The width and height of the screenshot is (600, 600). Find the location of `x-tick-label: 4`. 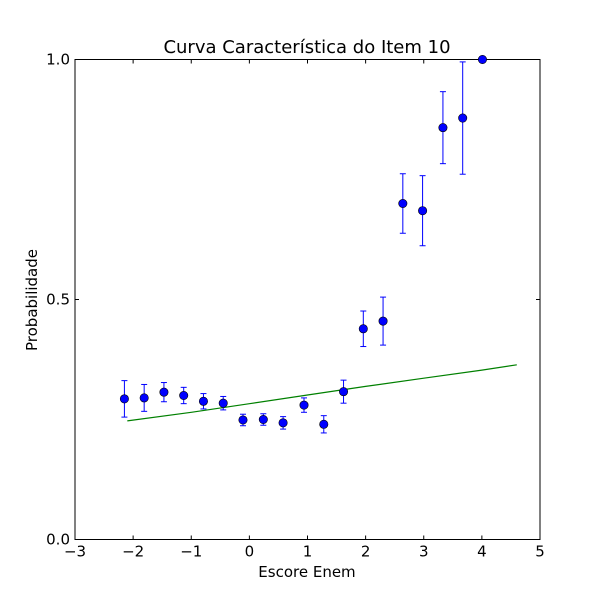

x-tick-label: 4 is located at coordinates (482, 552).